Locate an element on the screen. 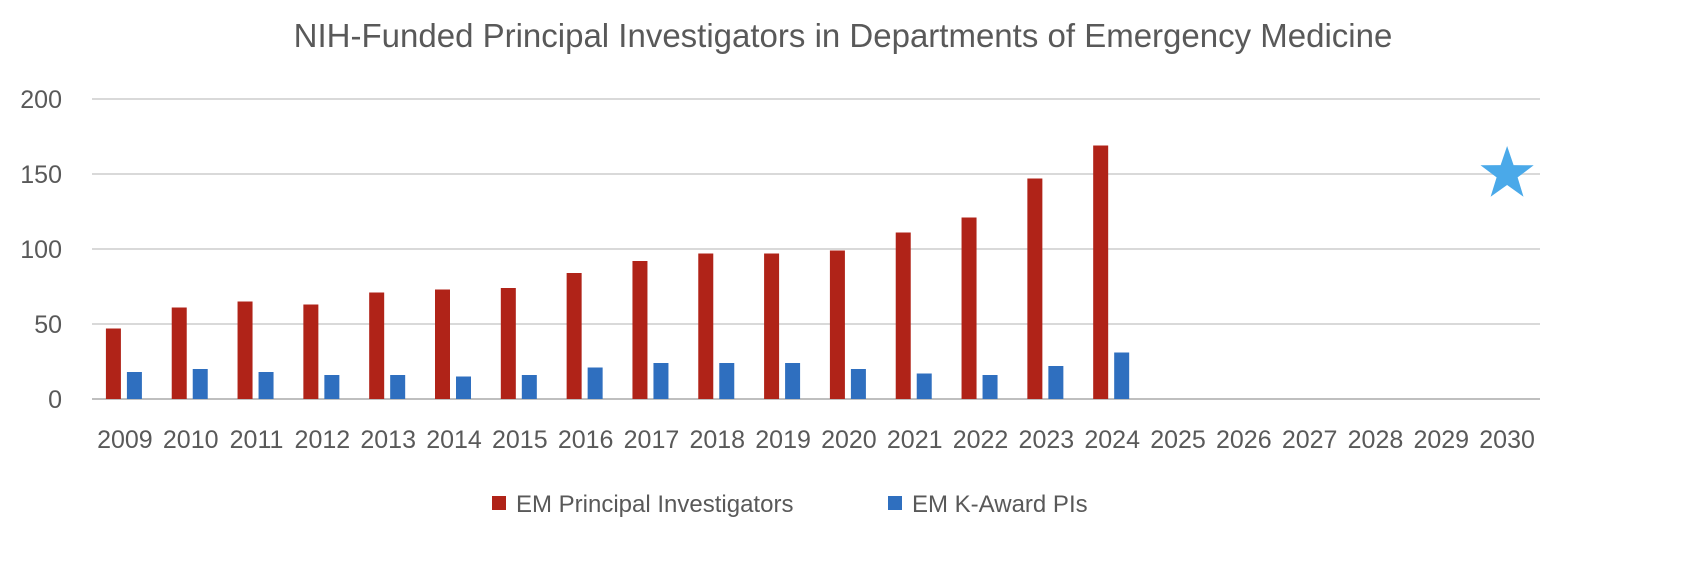  legend-swatch-em-k-award-pis is located at coordinates (895, 503).